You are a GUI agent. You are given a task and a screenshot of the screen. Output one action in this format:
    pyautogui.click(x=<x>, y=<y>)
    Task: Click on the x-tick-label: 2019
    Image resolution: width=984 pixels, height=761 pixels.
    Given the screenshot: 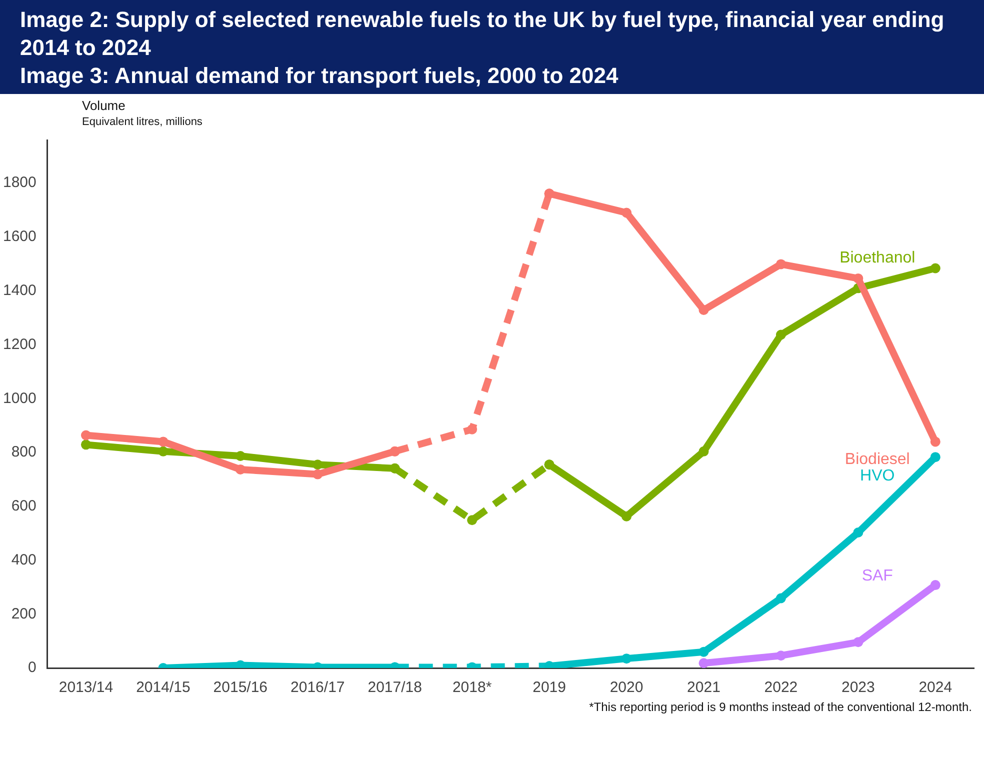 What is the action you would take?
    pyautogui.click(x=549, y=687)
    